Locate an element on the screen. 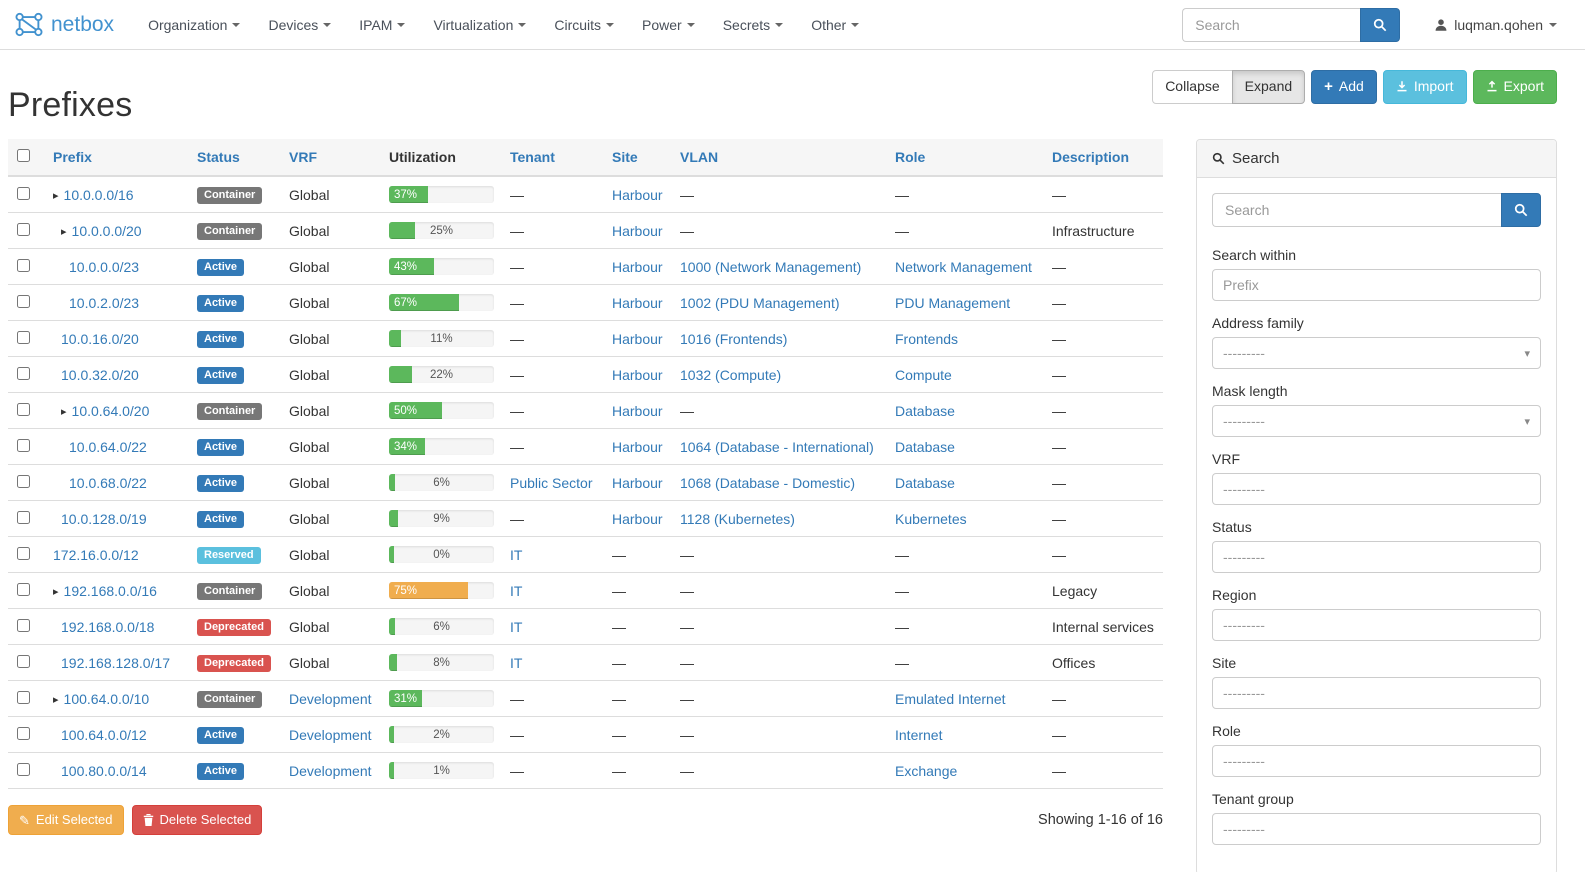  filter-select-role: --------- is located at coordinates (1376, 761).